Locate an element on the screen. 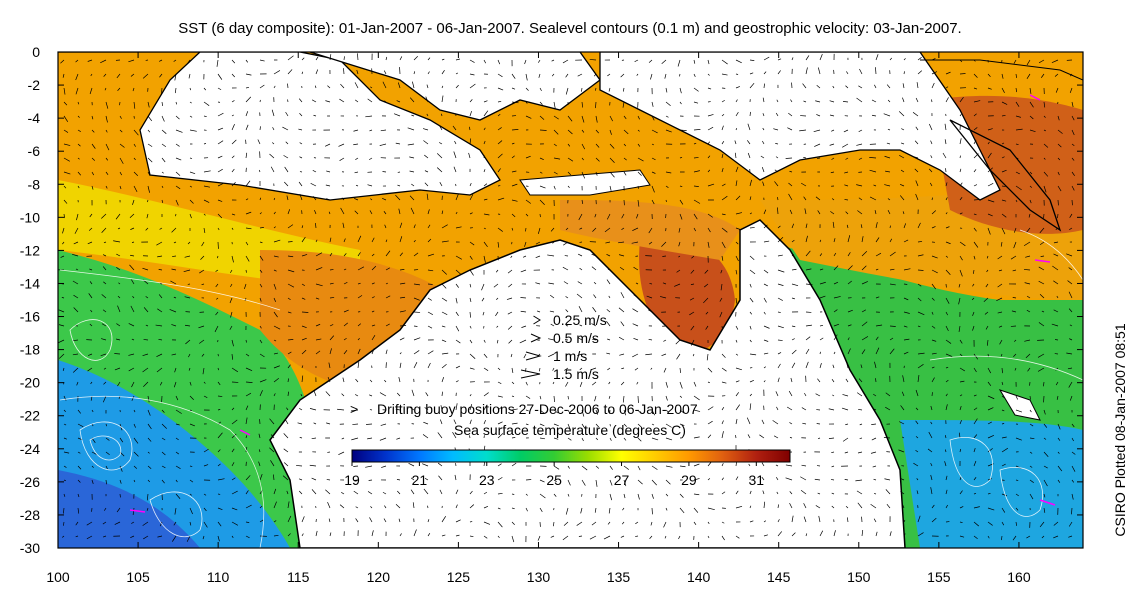 This screenshot has height=600, width=1140. x-tick-label: 115 is located at coordinates (298, 577).